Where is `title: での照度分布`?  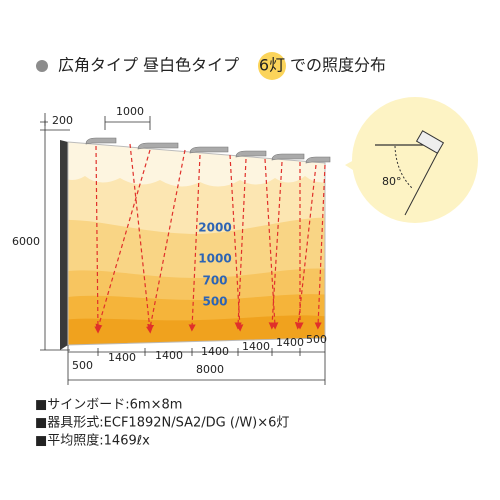 title: での照度分布 is located at coordinates (338, 65).